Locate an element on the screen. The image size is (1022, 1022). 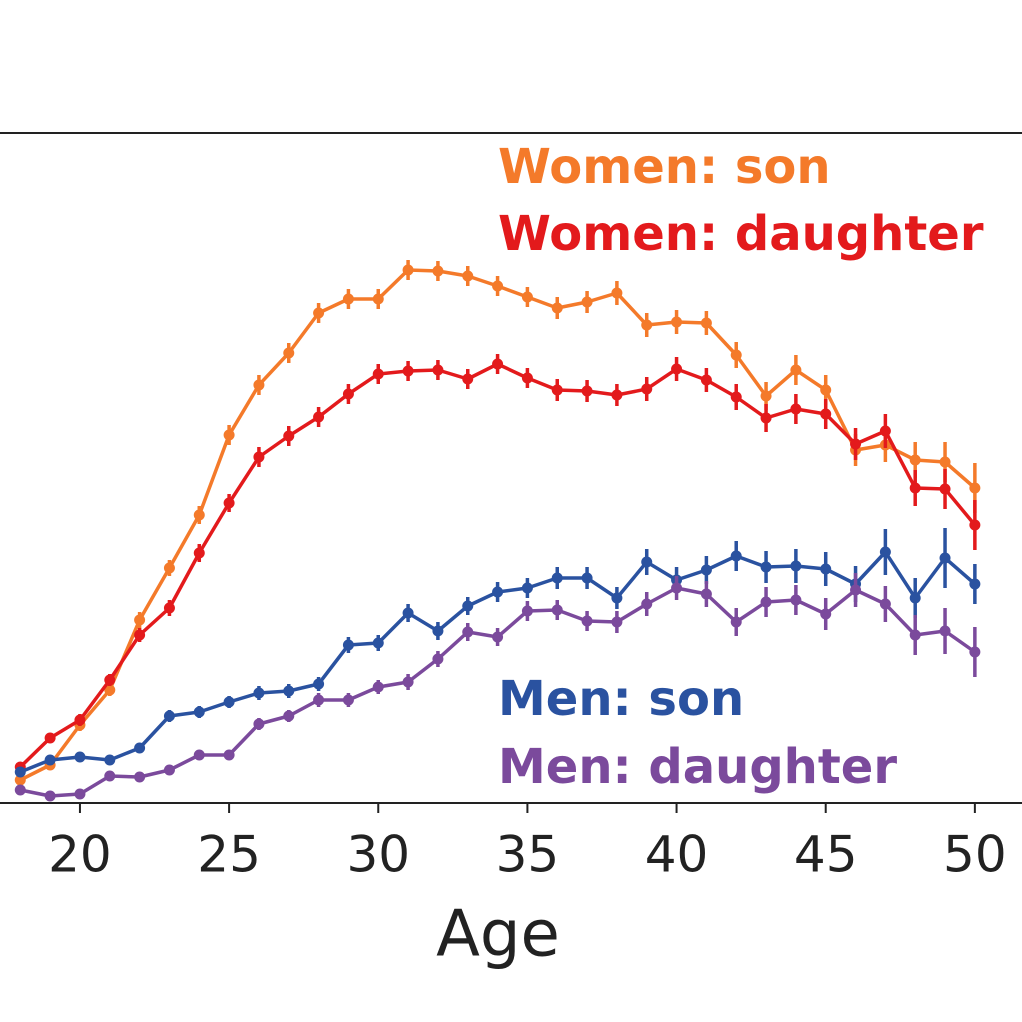
legend-label: Men: daughter is located at coordinates (697, 767).